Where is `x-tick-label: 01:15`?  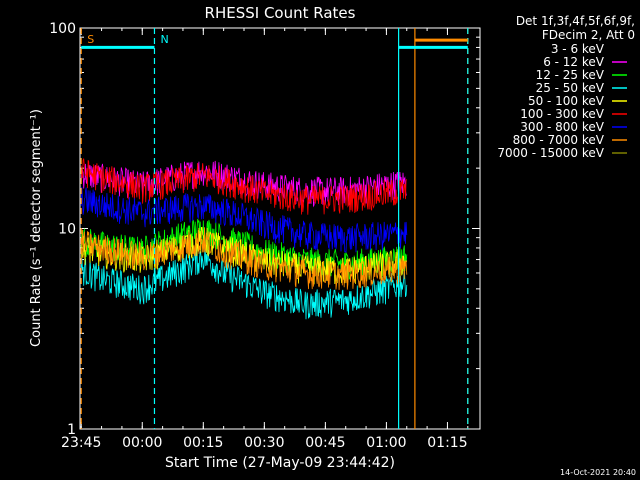 x-tick-label: 01:15 is located at coordinates (447, 443).